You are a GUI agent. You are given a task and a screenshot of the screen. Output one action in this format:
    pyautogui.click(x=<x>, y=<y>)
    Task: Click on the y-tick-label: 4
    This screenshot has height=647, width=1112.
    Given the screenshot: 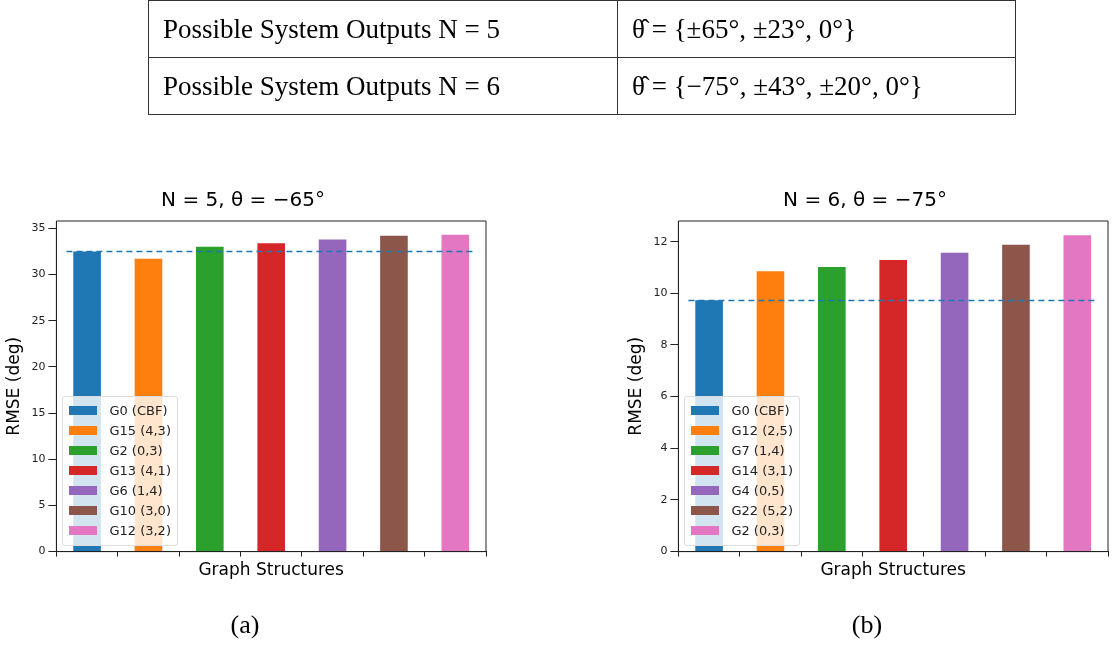 What is the action you would take?
    pyautogui.click(x=664, y=448)
    